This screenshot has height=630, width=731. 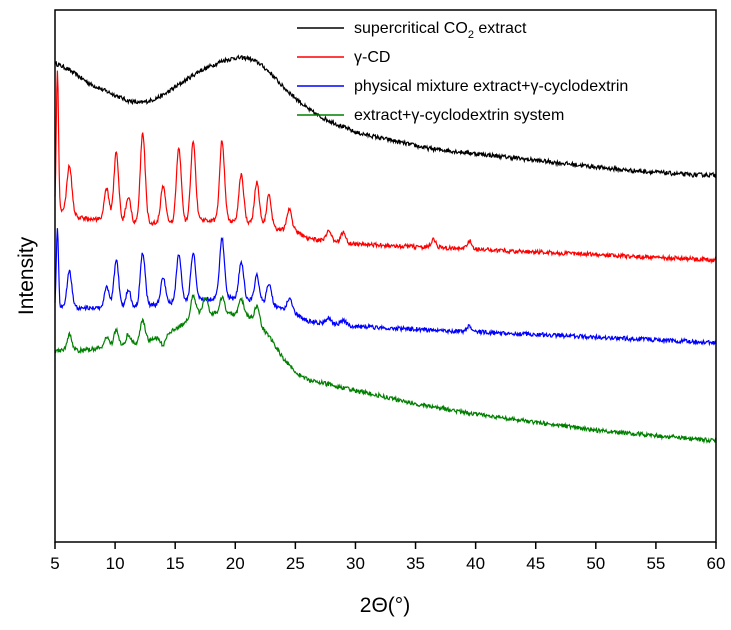 I want to click on legend-label-2: γ-CD, so click(x=372, y=57).